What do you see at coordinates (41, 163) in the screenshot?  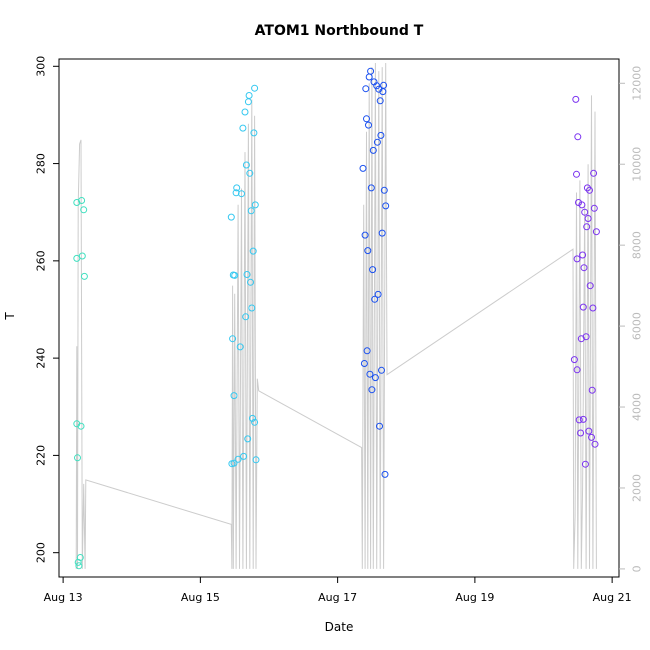 I see `y-tick-label: 280` at bounding box center [41, 163].